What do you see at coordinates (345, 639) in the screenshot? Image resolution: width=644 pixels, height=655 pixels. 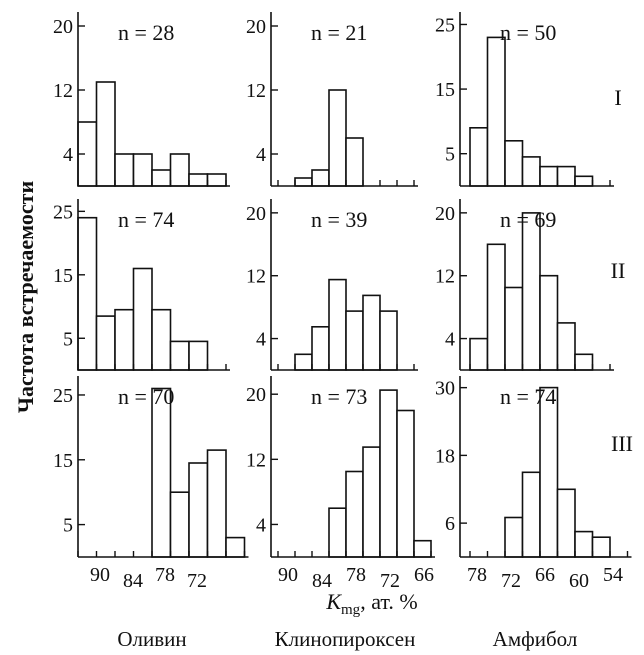 I see `column-title-clinopyroxene: Клинопироксен` at bounding box center [345, 639].